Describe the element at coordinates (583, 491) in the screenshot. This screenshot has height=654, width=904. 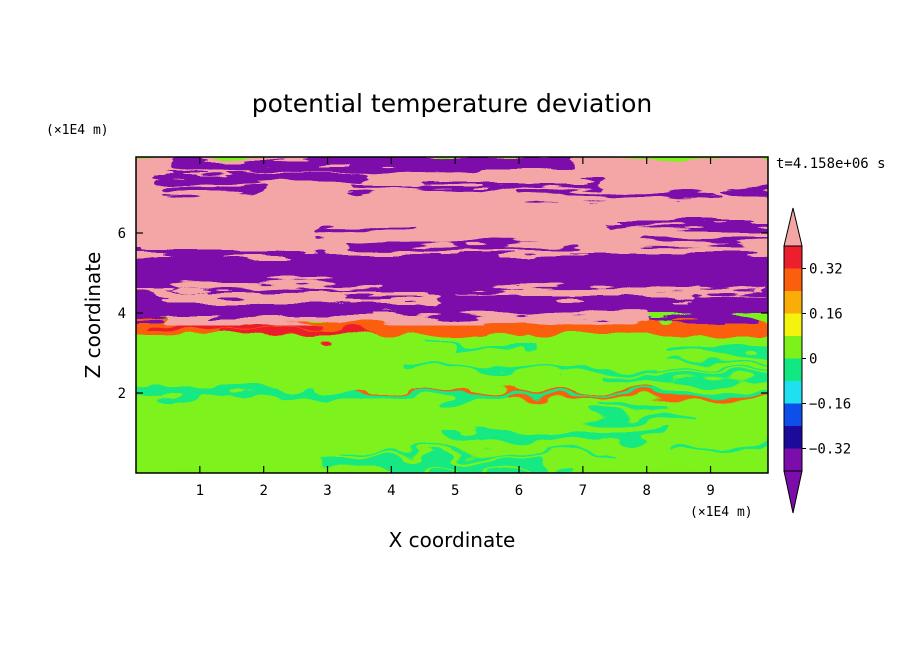
I see `x-tick-label: 7` at that location.